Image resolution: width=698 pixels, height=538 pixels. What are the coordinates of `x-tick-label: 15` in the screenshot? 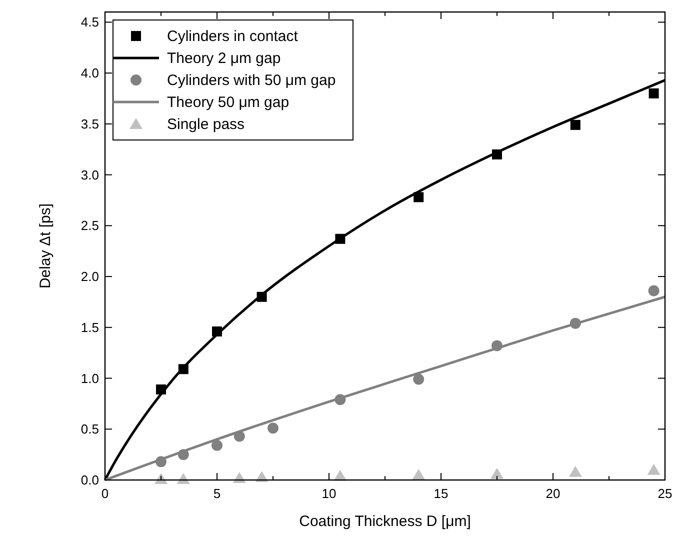 It's located at (441, 493).